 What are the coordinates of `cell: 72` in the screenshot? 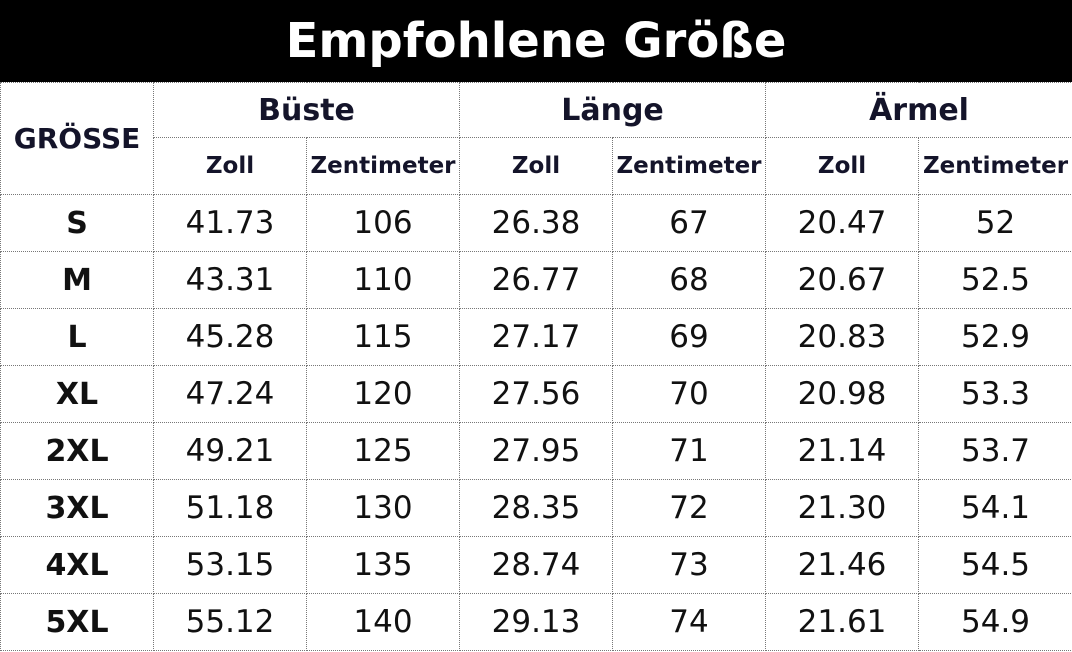 It's located at (689, 508).